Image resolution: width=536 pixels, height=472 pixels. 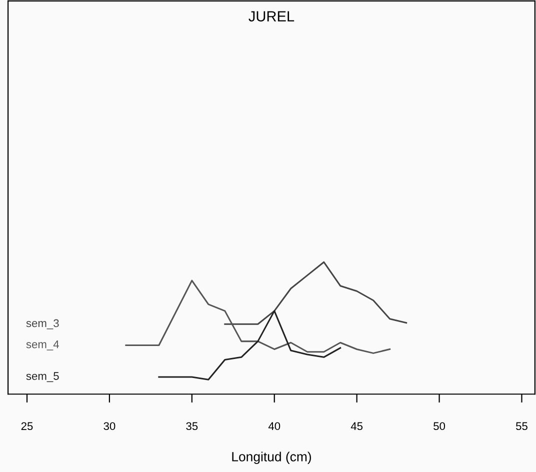 What do you see at coordinates (42, 377) in the screenshot?
I see `text: sem_5` at bounding box center [42, 377].